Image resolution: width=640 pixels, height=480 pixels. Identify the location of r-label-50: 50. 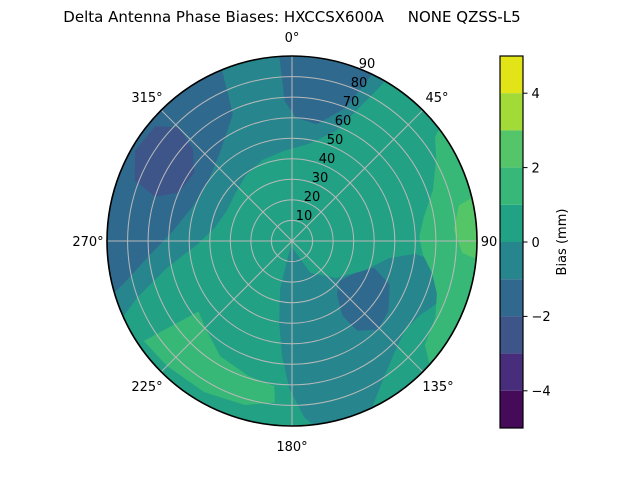
(335, 140).